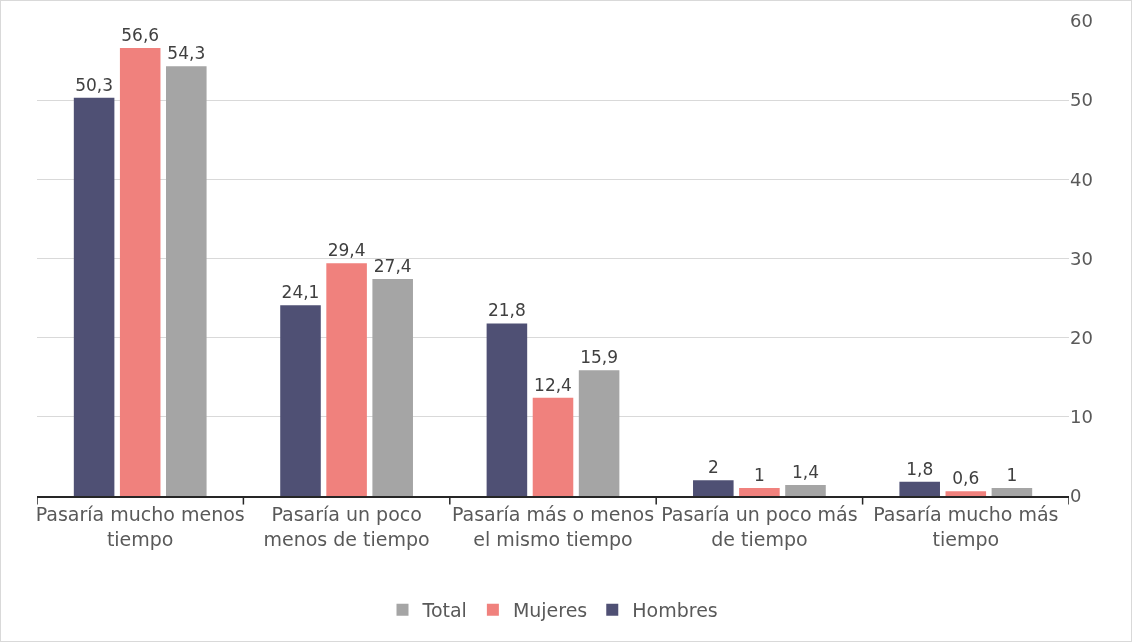  Describe the element at coordinates (599, 357) in the screenshot. I see `data-label: 15,9` at that location.